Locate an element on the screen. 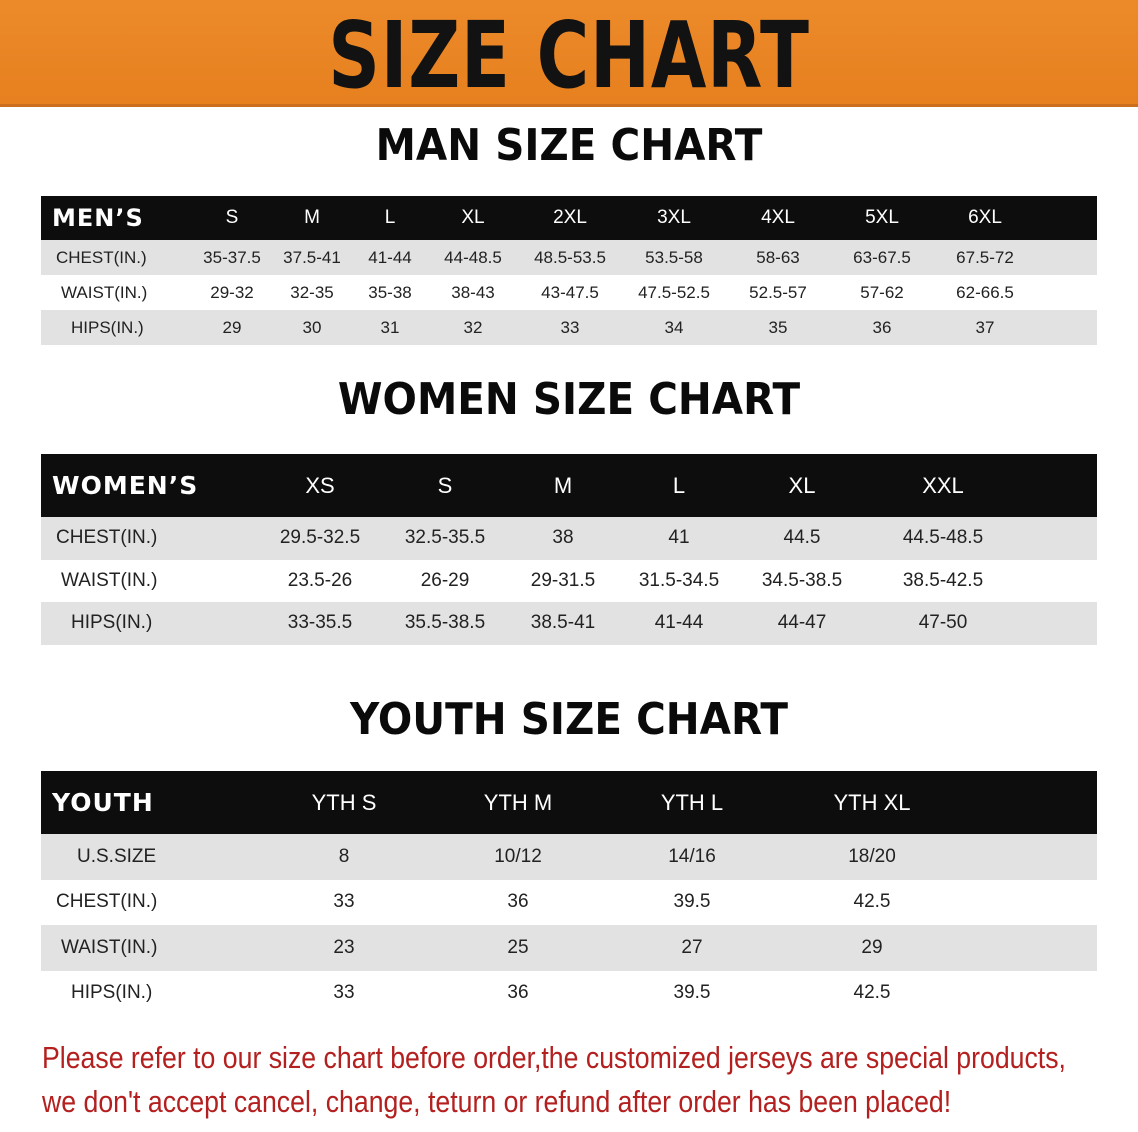  table-cell: 29-32 is located at coordinates (232, 292).